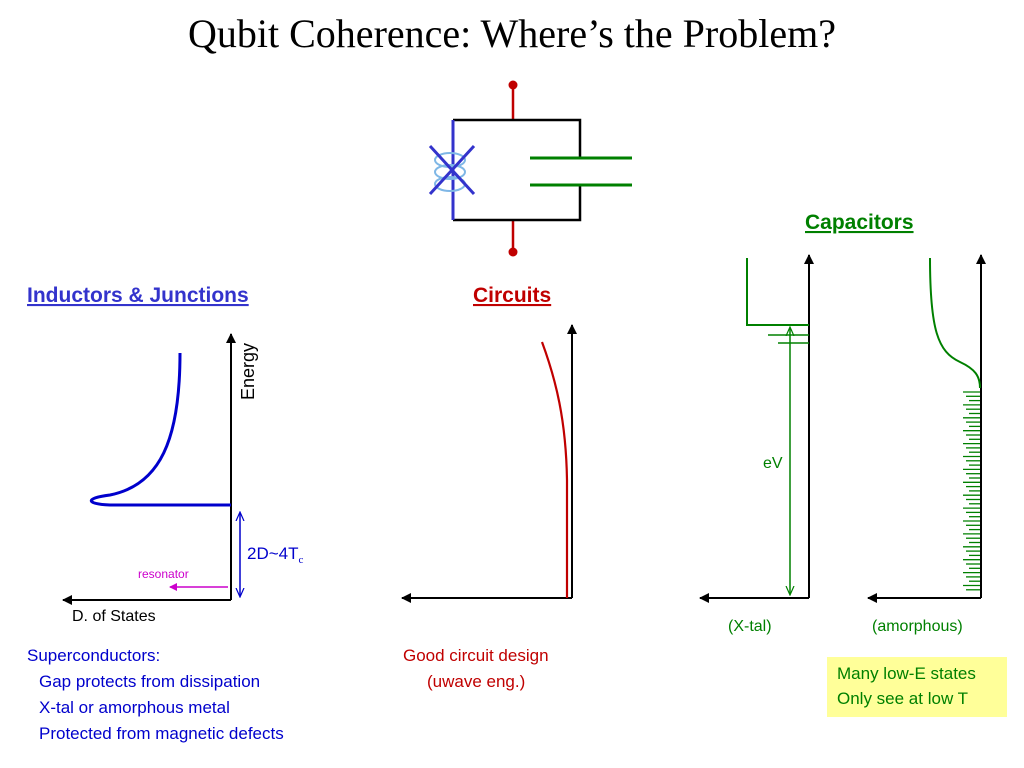  What do you see at coordinates (160, 429) in the screenshot?
I see `bcs-dos-curve` at bounding box center [160, 429].